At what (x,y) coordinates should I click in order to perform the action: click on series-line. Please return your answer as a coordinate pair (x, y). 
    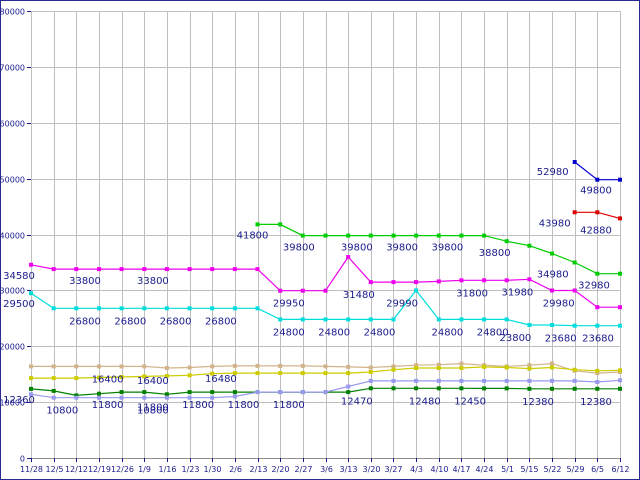
    Looking at the image, I should click on (325, 282).